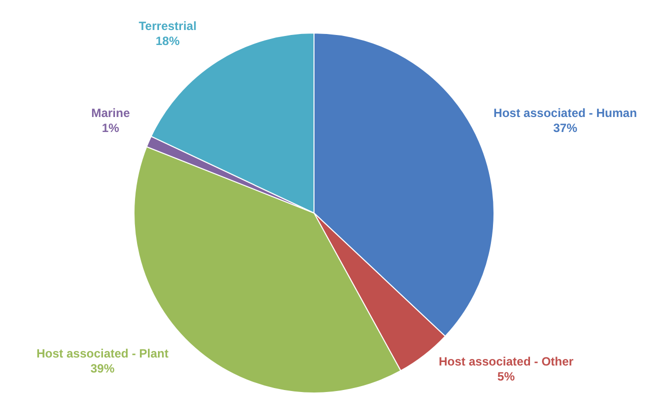  Describe the element at coordinates (506, 376) in the screenshot. I see `data-label: 5%` at that location.